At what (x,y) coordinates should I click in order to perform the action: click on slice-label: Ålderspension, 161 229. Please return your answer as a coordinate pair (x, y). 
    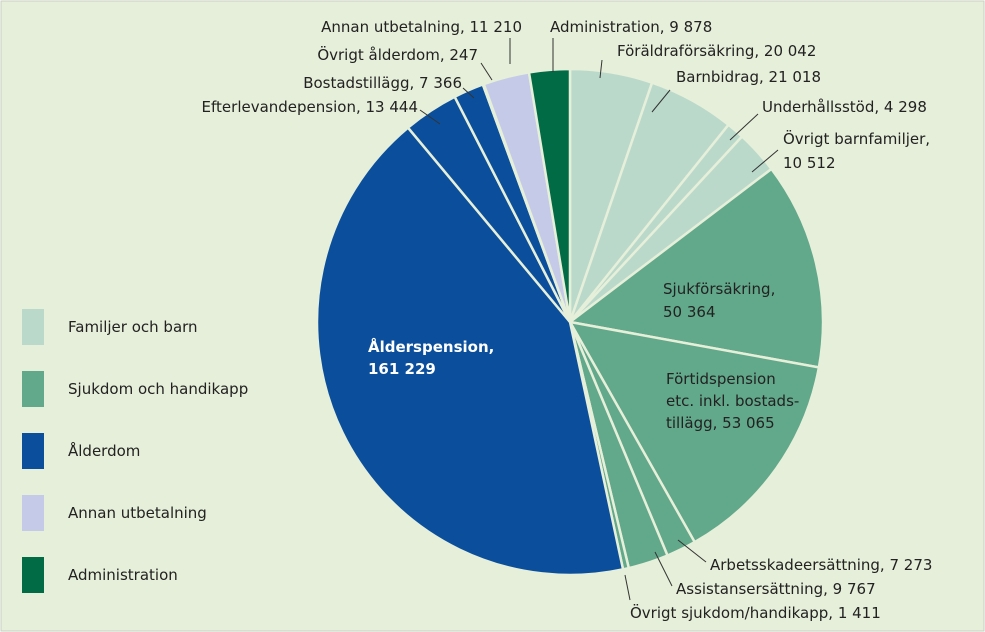
    Looking at the image, I should click on (431, 357).